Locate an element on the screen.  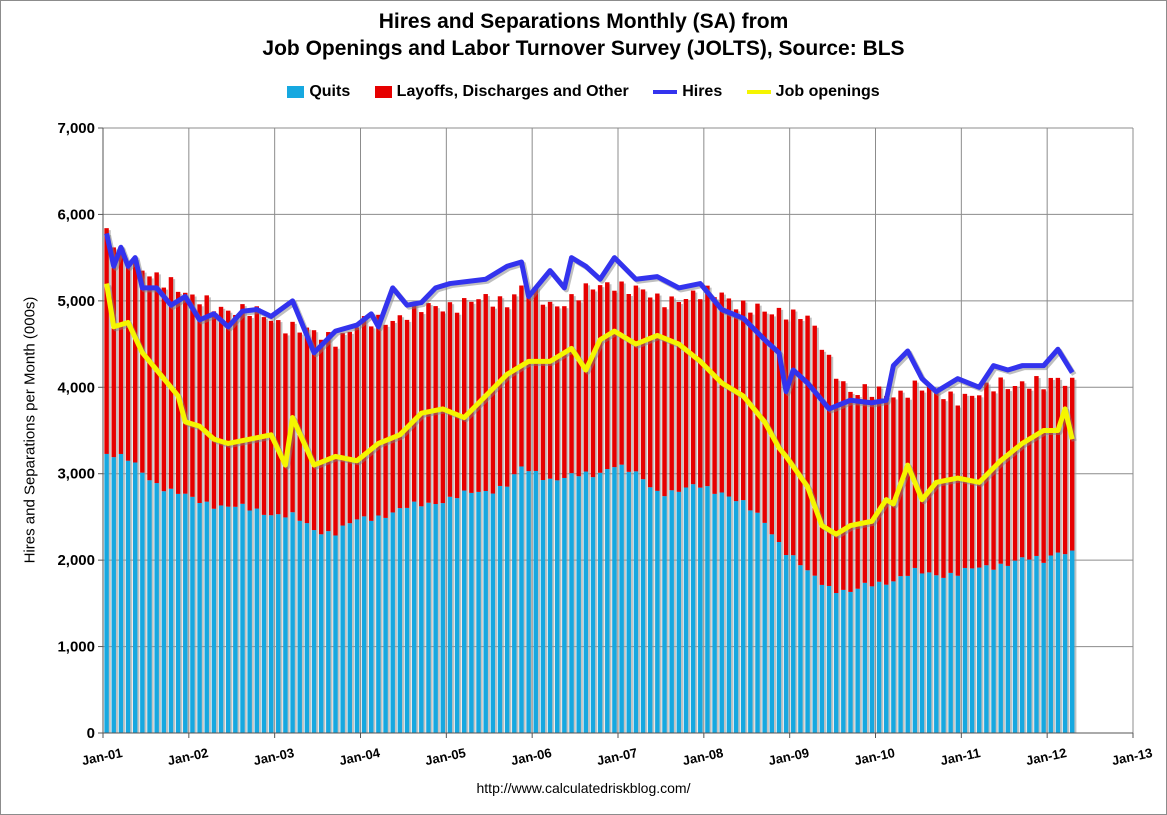
source-note: http://www.calculatedriskblog.com/ is located at coordinates (583, 788).